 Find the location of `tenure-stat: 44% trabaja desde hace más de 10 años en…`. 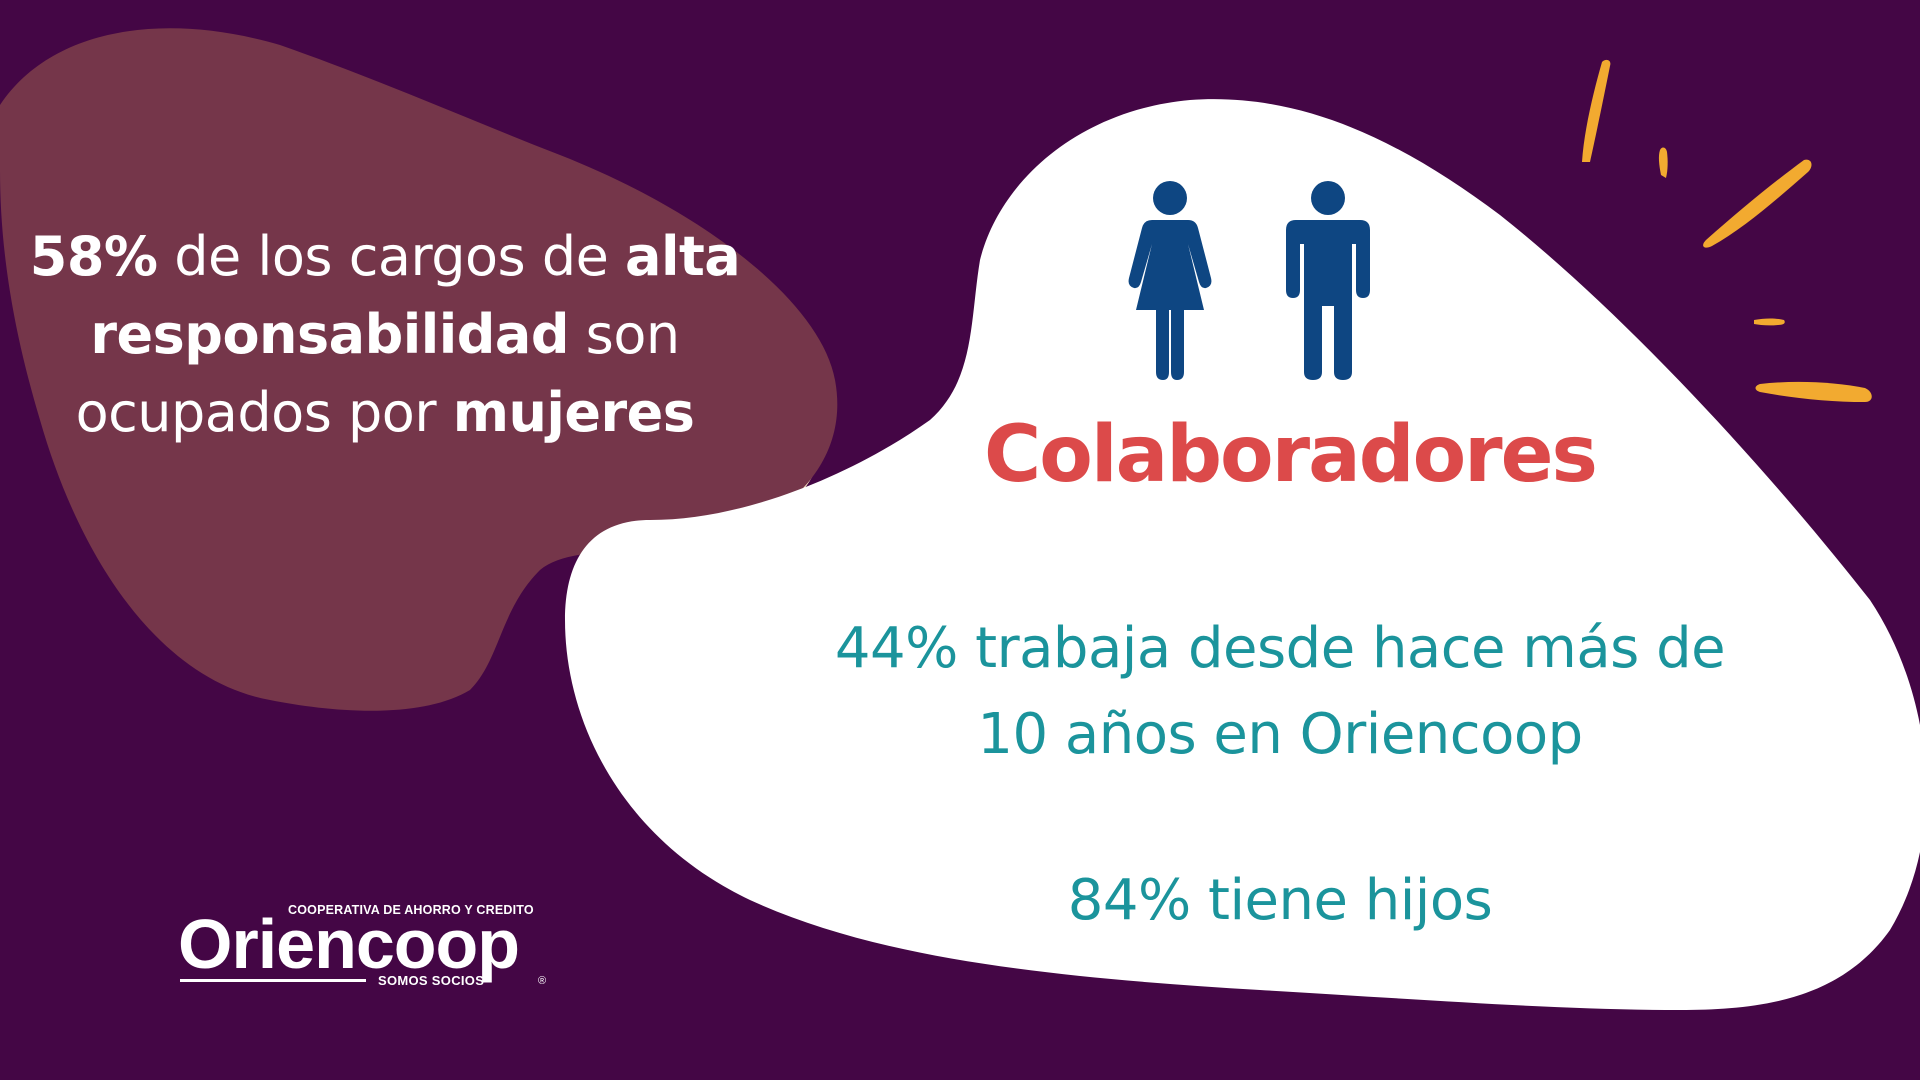

tenure-stat: 44% trabaja desde hace más de 10 años en… is located at coordinates (1280, 692).